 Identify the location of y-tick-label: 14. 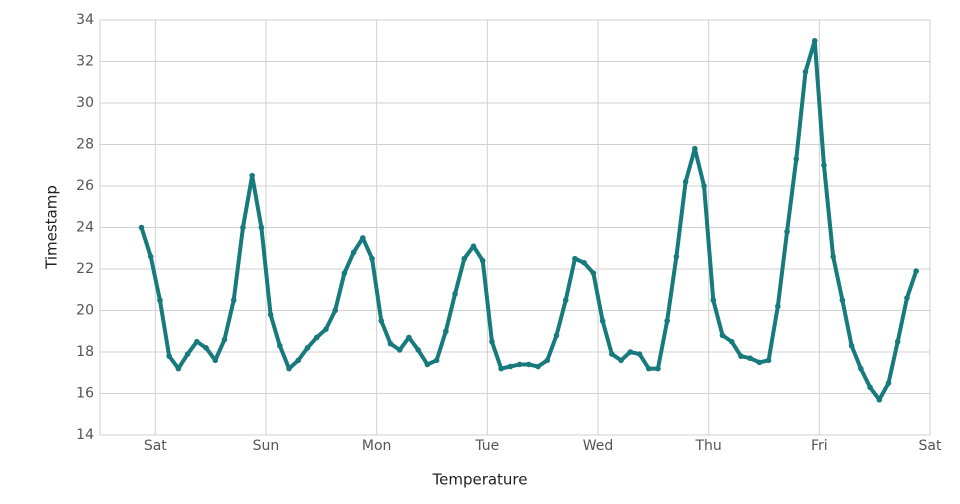
(85, 435).